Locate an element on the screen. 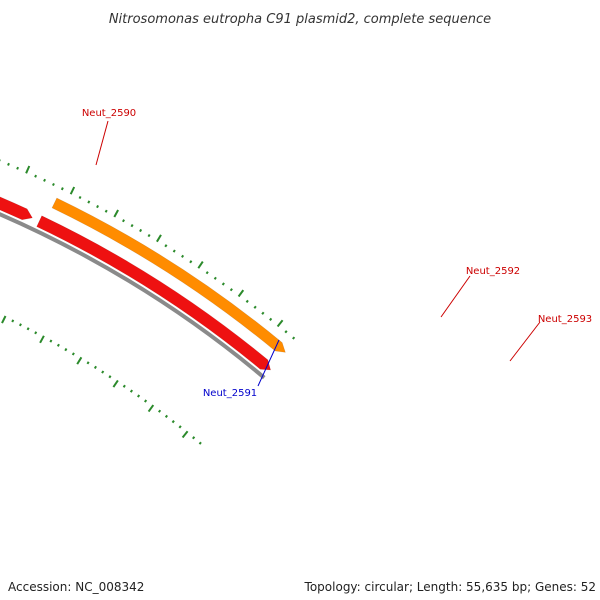  gene-features is located at coordinates (143, 281).